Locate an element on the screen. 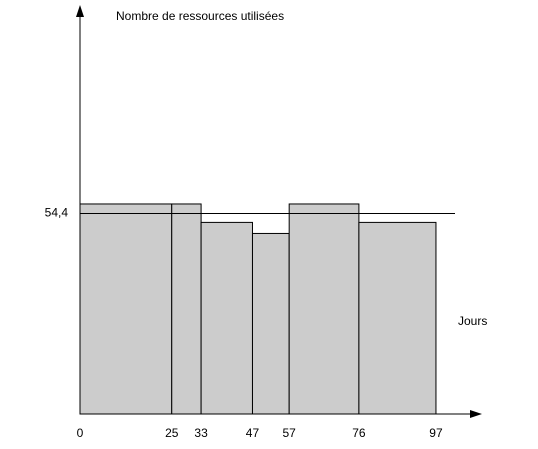 The height and width of the screenshot is (449, 538). x-tick-label: 57 is located at coordinates (289, 433).